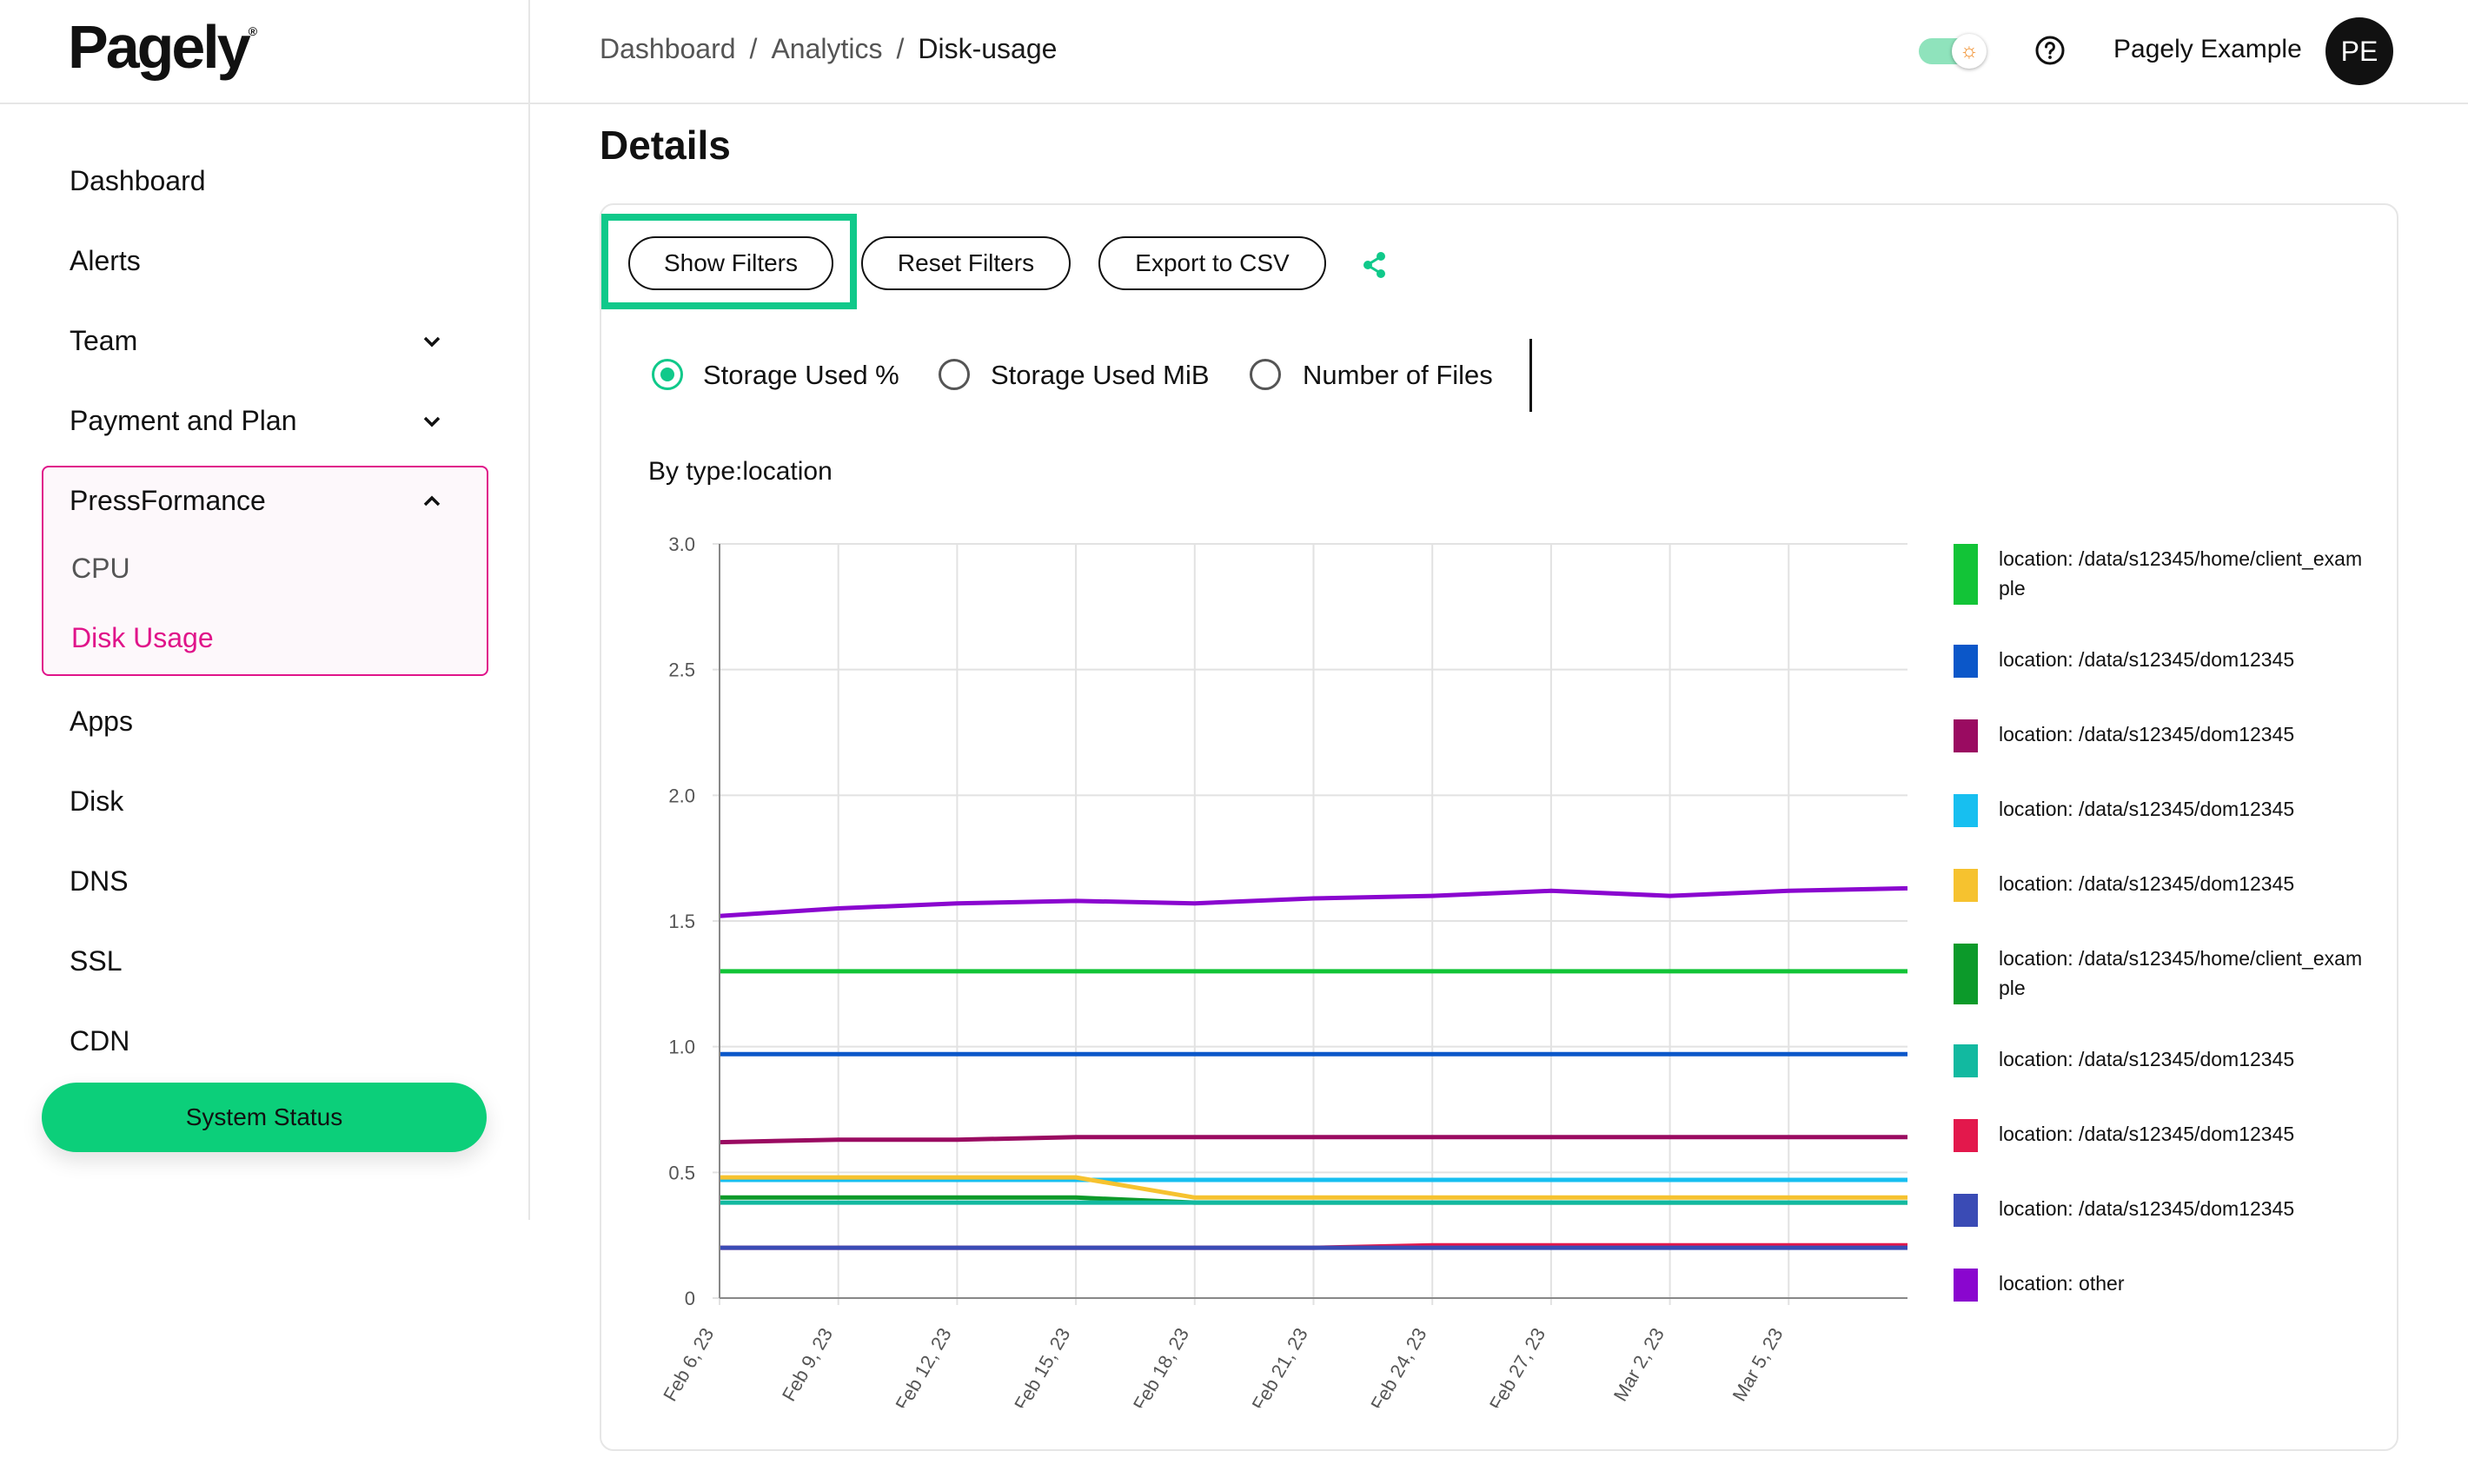 This screenshot has width=2468, height=1484. I want to click on sidebar-subitem-cpu: CPU, so click(100, 568).